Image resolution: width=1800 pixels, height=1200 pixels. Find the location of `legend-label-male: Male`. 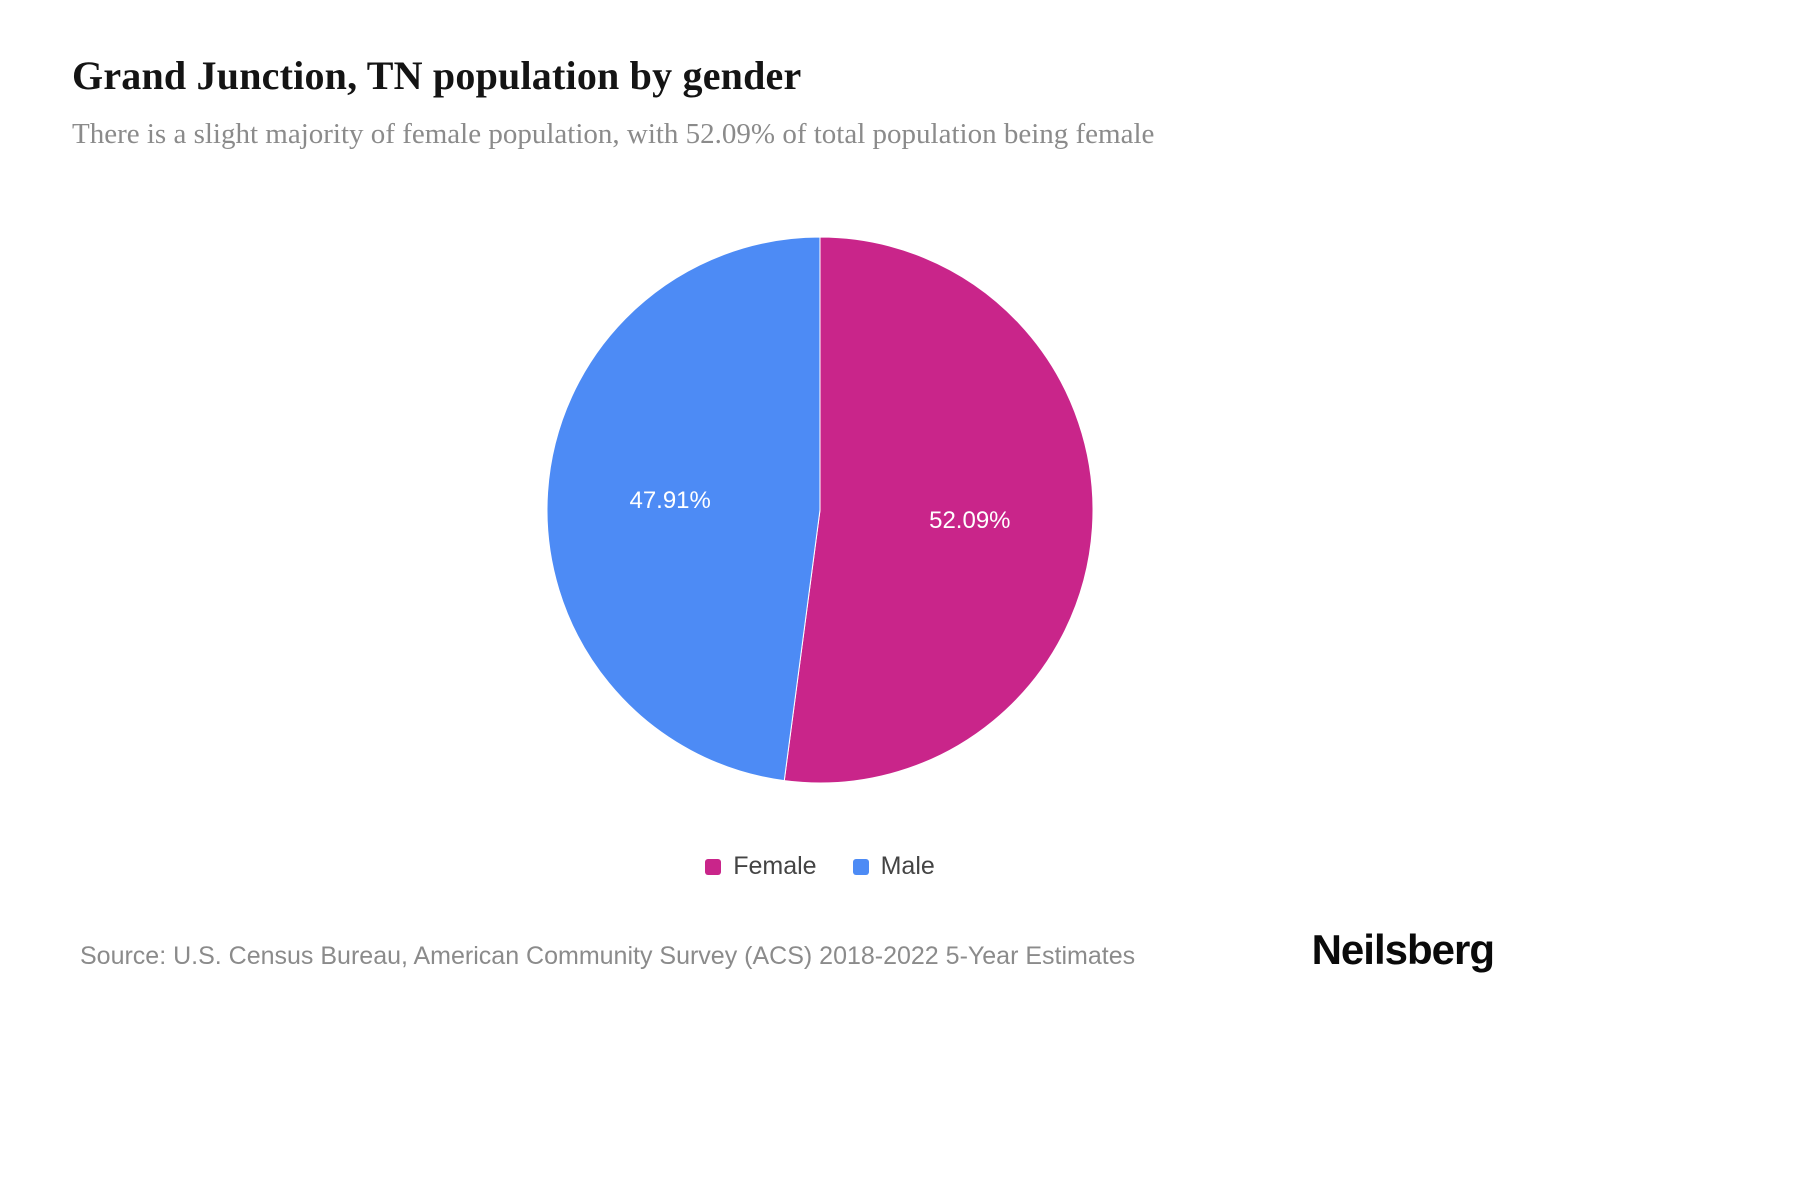

legend-label-male: Male is located at coordinates (907, 866).